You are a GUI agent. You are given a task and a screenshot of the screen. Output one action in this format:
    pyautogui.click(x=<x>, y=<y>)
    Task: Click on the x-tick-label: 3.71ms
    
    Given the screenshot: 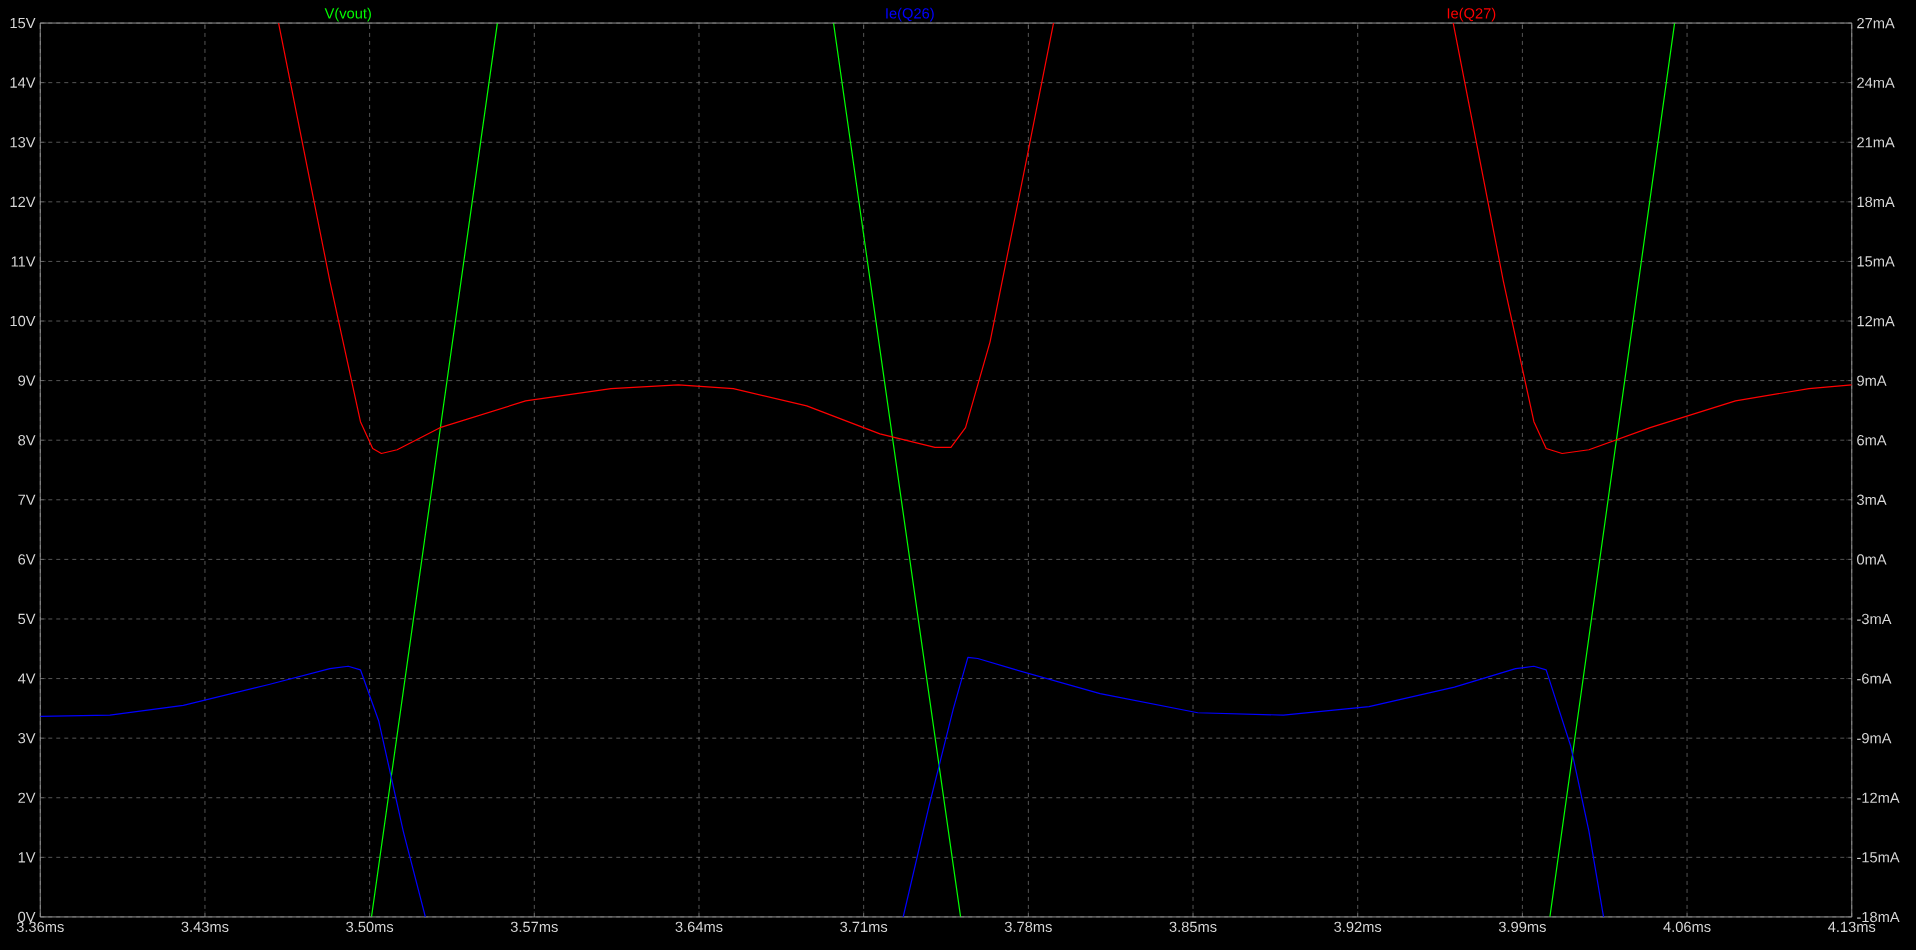 What is the action you would take?
    pyautogui.click(x=864, y=927)
    